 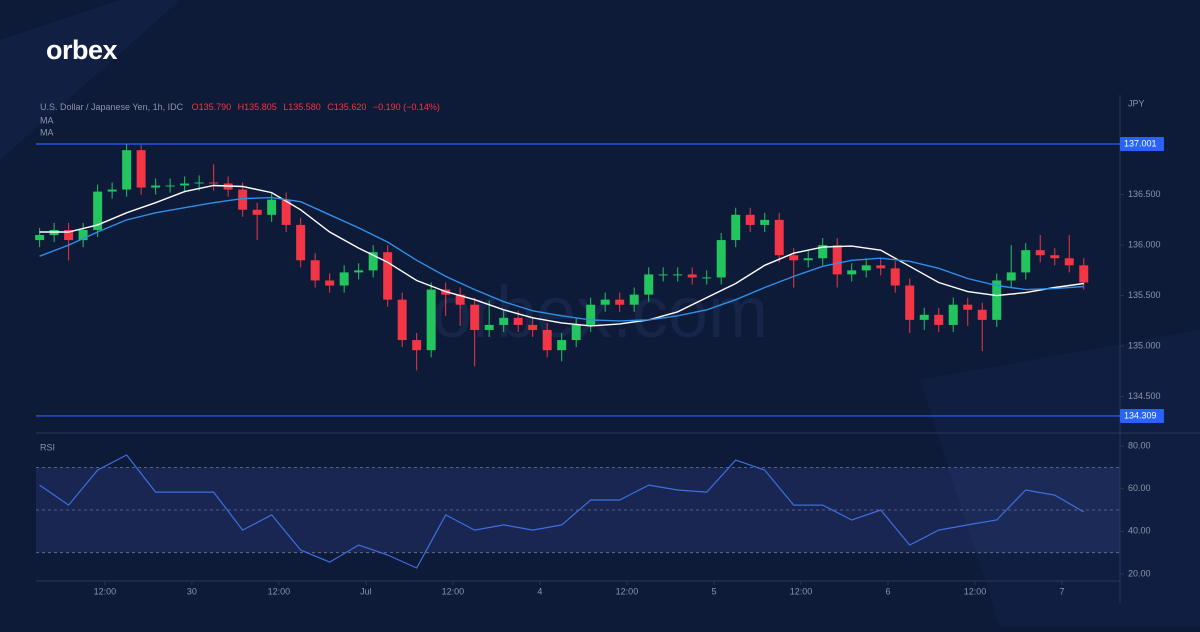 What do you see at coordinates (1144, 346) in the screenshot?
I see `y-tick-label: 135.000` at bounding box center [1144, 346].